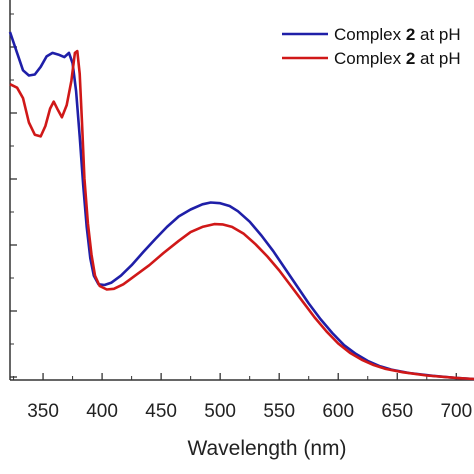 The height and width of the screenshot is (474, 474). I want to click on legend-label-1: Complex 2 at pH, so click(397, 34).